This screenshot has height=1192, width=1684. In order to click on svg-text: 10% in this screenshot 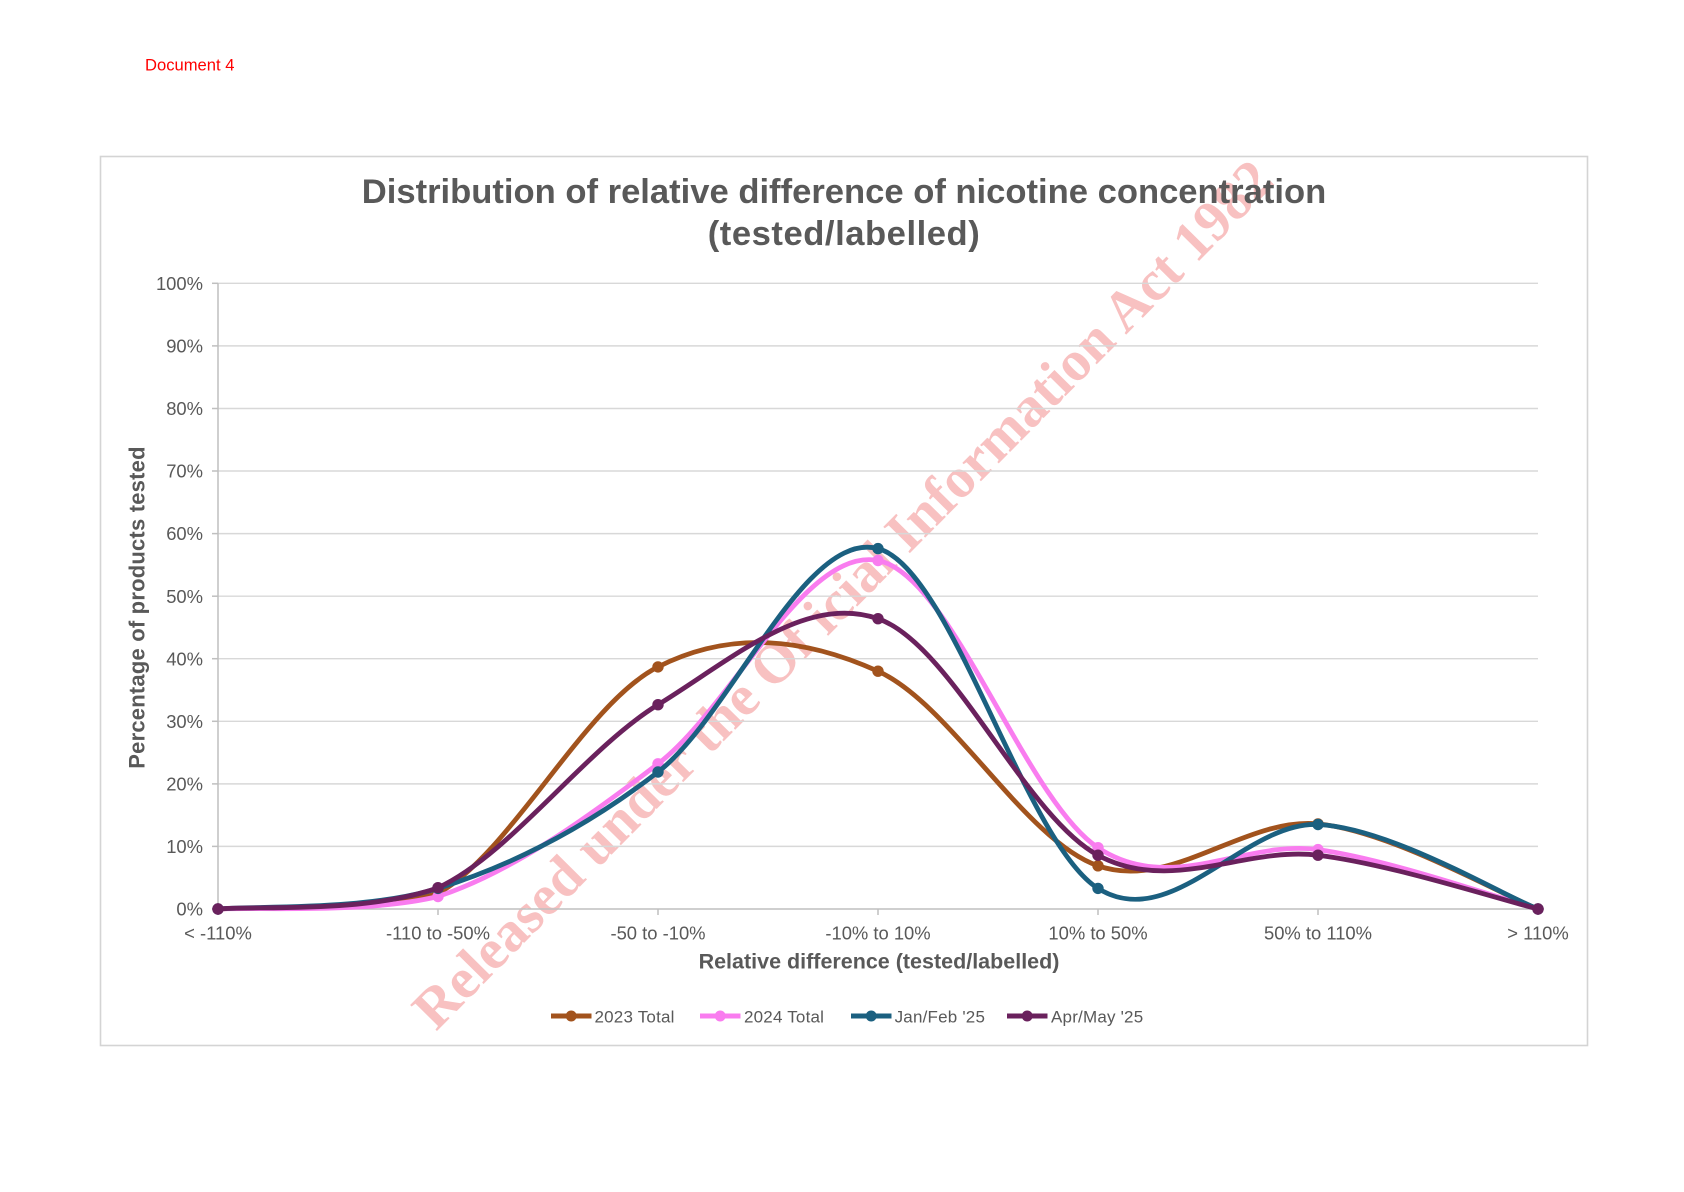, I will do `click(184, 846)`.